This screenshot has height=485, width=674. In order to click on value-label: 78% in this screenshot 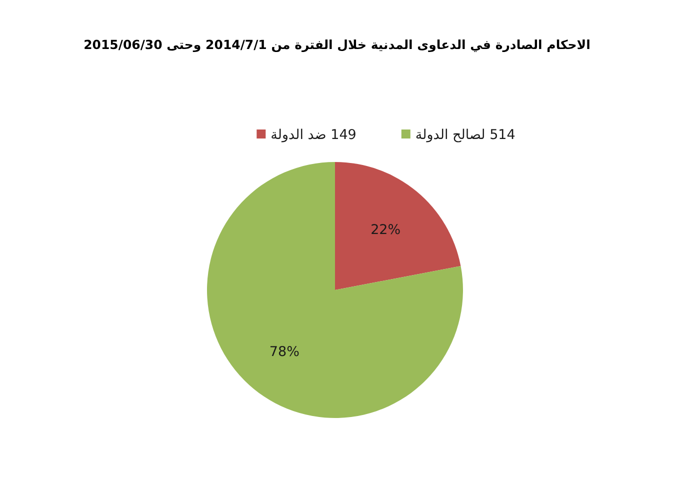, I will do `click(284, 352)`.